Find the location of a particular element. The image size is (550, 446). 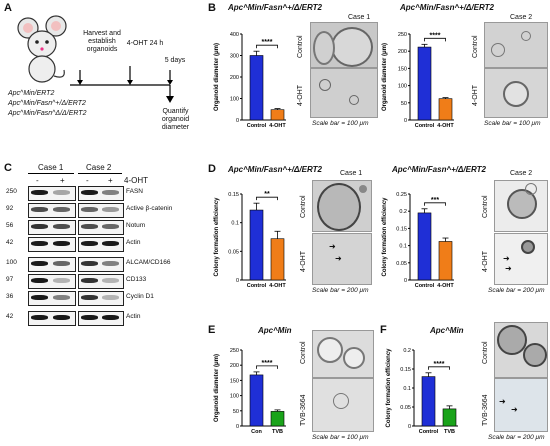

blot-kda-label: 56 is located at coordinates (10, 225).